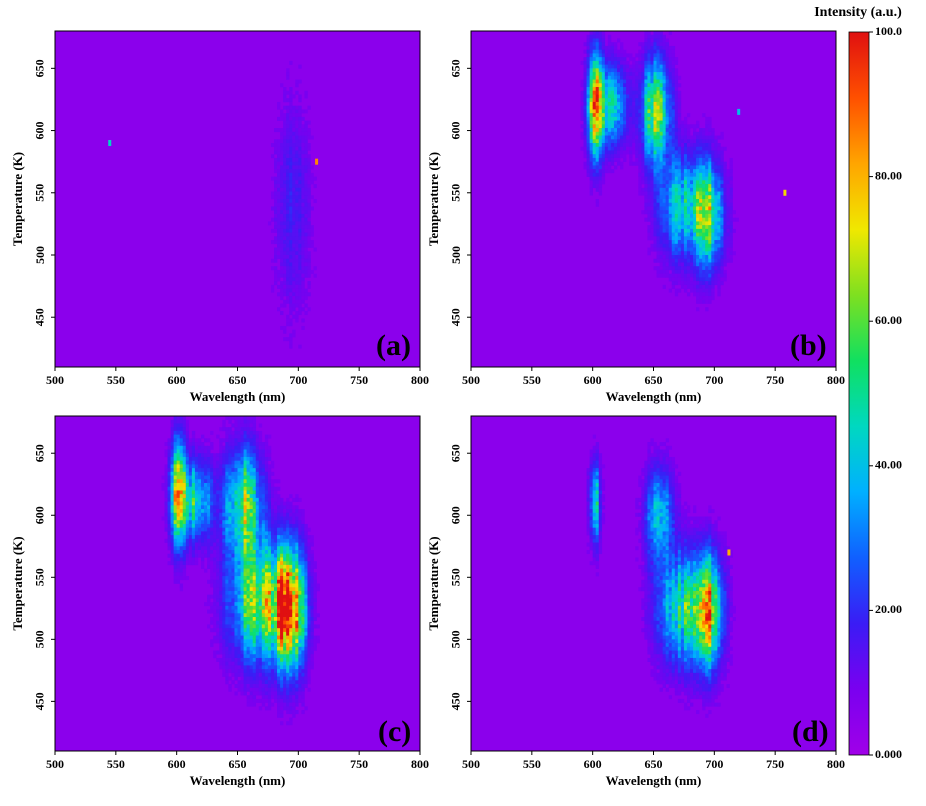 Image resolution: width=926 pixels, height=806 pixels. I want to click on hot-pixel, so click(317, 161).